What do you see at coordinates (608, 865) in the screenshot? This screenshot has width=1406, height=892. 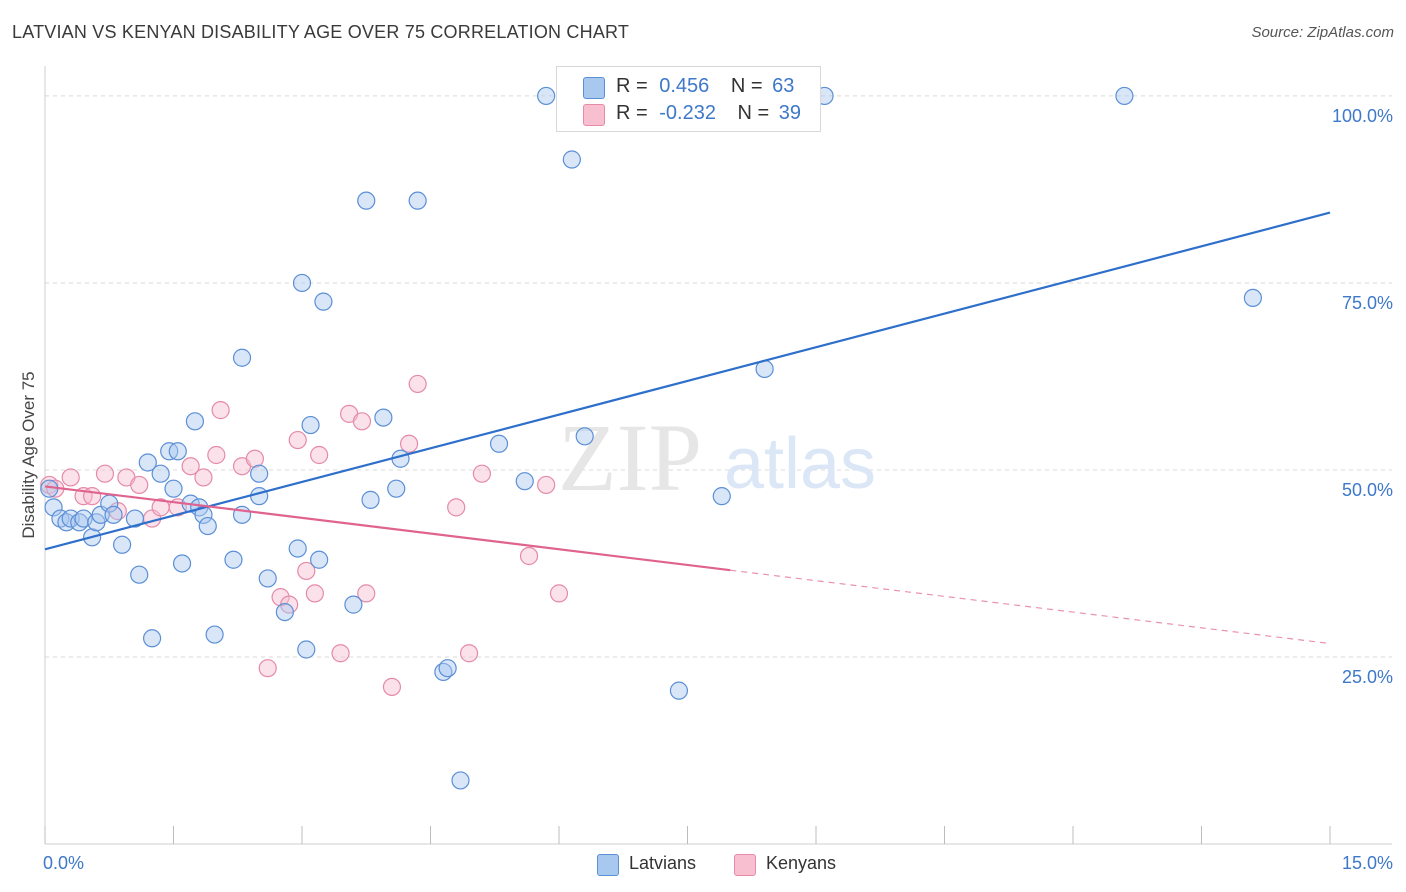 I see `bottom-swatch-latvians` at bounding box center [608, 865].